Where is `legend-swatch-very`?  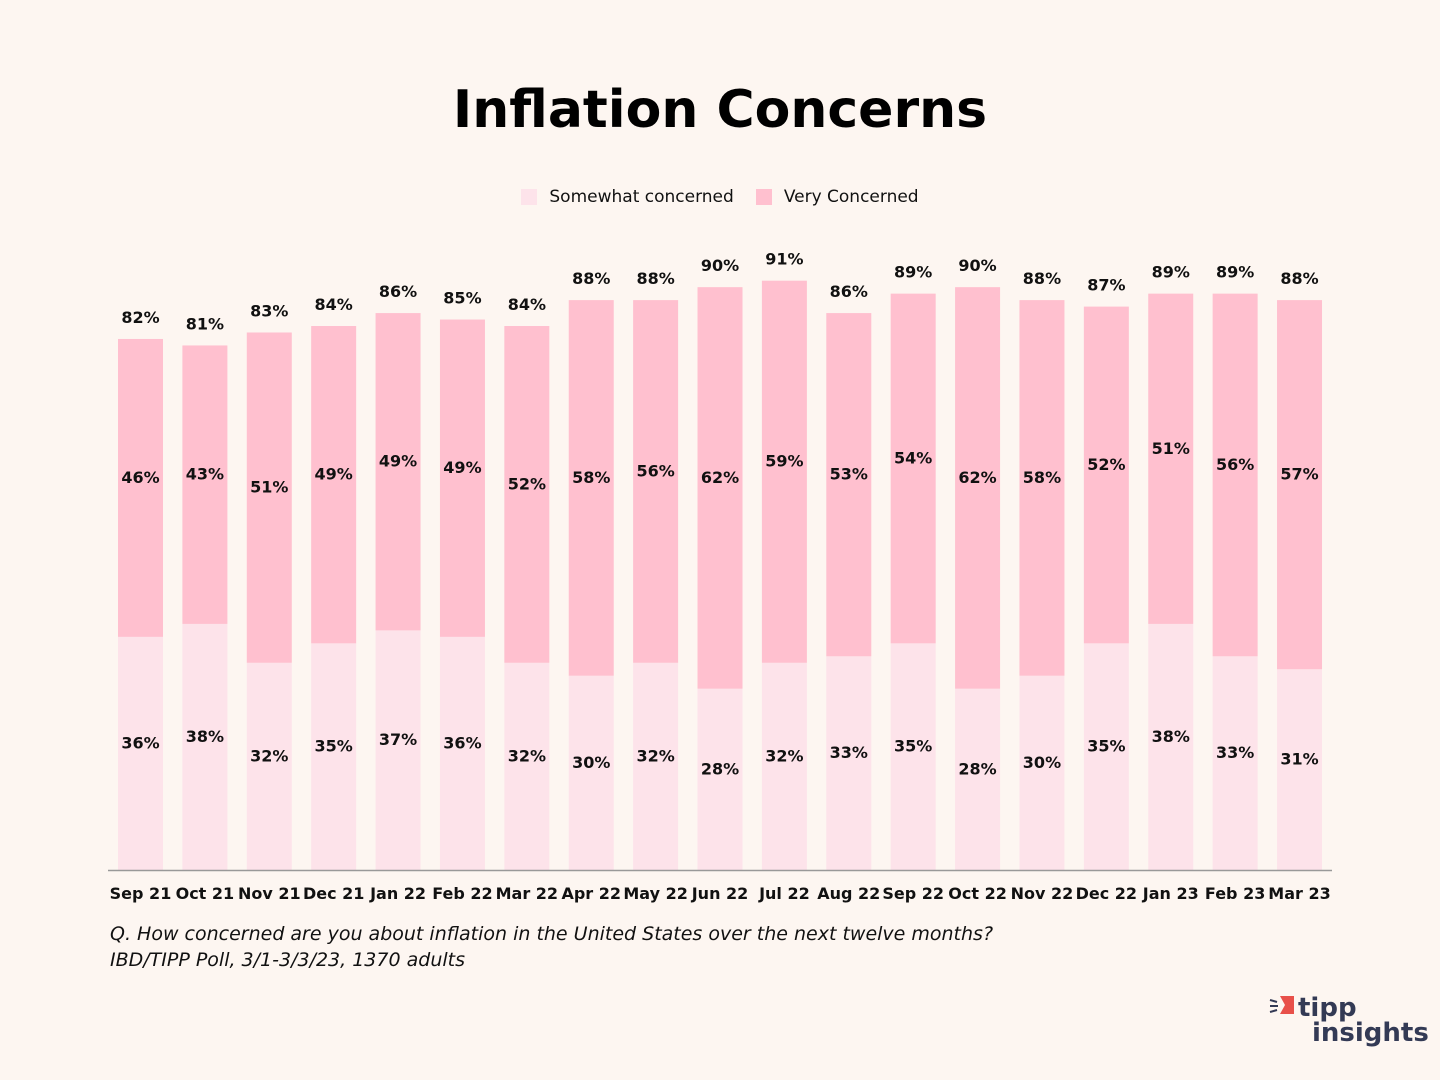
legend-swatch-very is located at coordinates (763, 197).